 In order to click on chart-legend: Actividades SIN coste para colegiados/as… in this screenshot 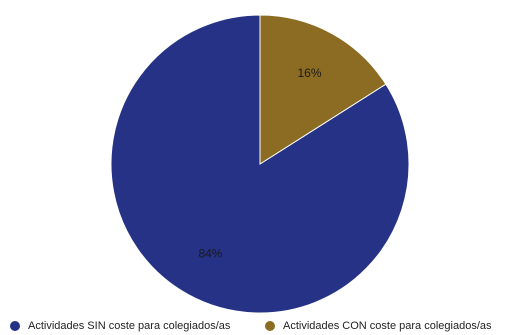, I will do `click(255, 327)`.